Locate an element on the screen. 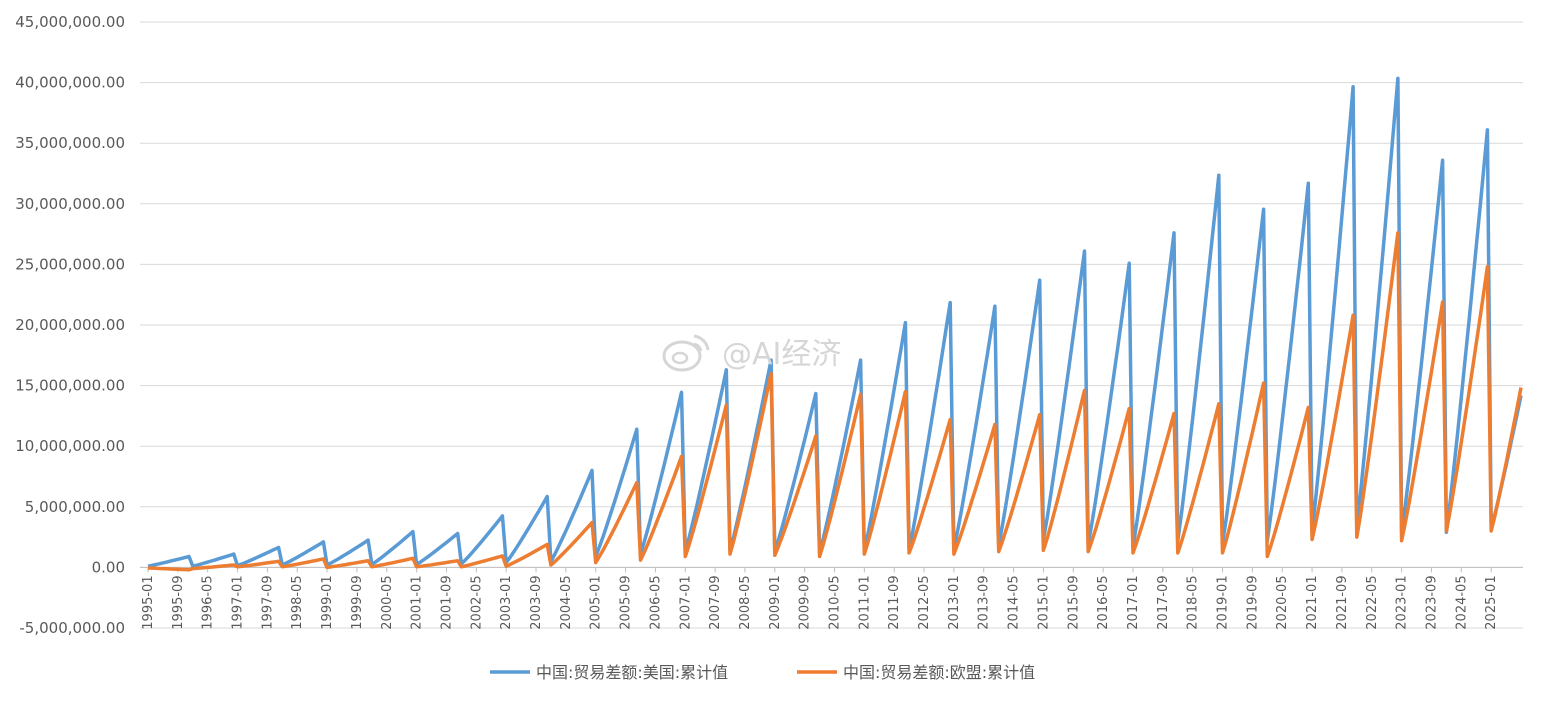  x-tick-label: 2017-01 is located at coordinates (1133, 602).